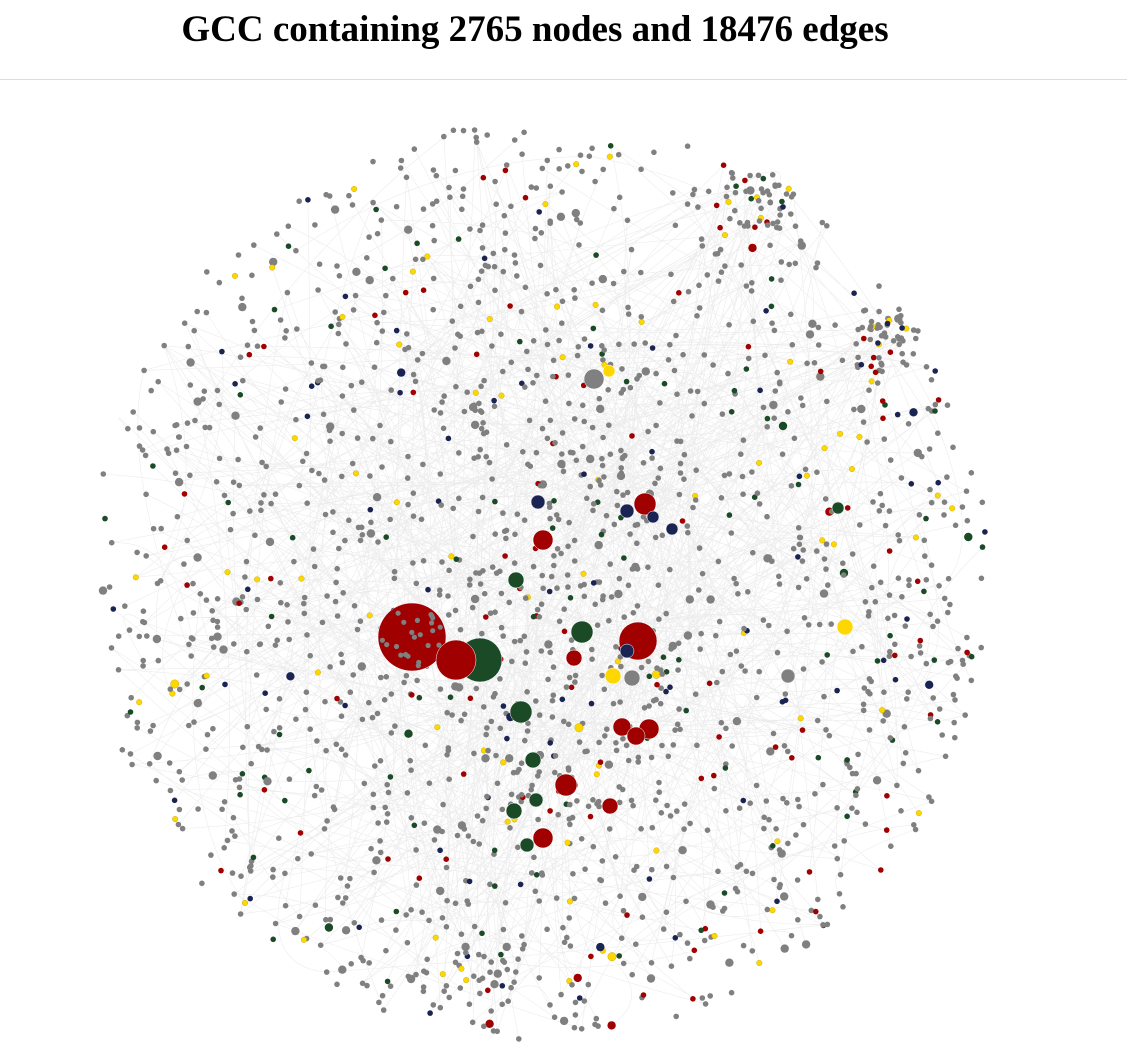 This screenshot has width=1127, height=1056. I want to click on hub-node-dark-green, so click(521, 712).